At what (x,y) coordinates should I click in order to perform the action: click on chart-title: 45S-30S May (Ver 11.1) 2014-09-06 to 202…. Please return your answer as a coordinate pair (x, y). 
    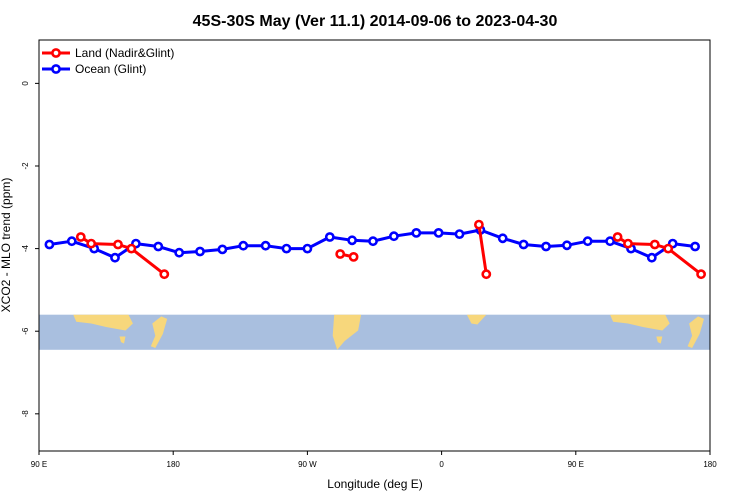
    Looking at the image, I should click on (375, 21).